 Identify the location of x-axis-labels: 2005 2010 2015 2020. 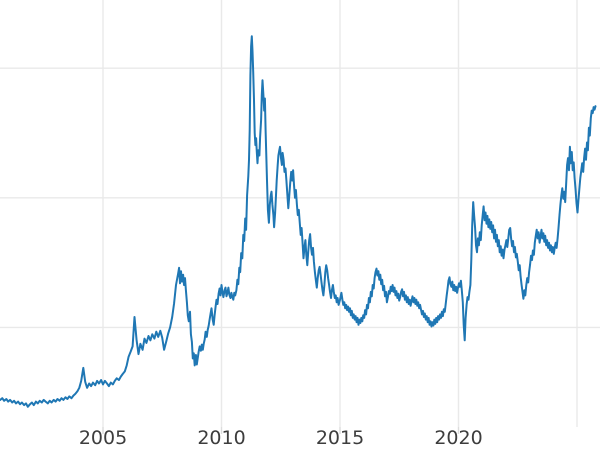
(281, 438).